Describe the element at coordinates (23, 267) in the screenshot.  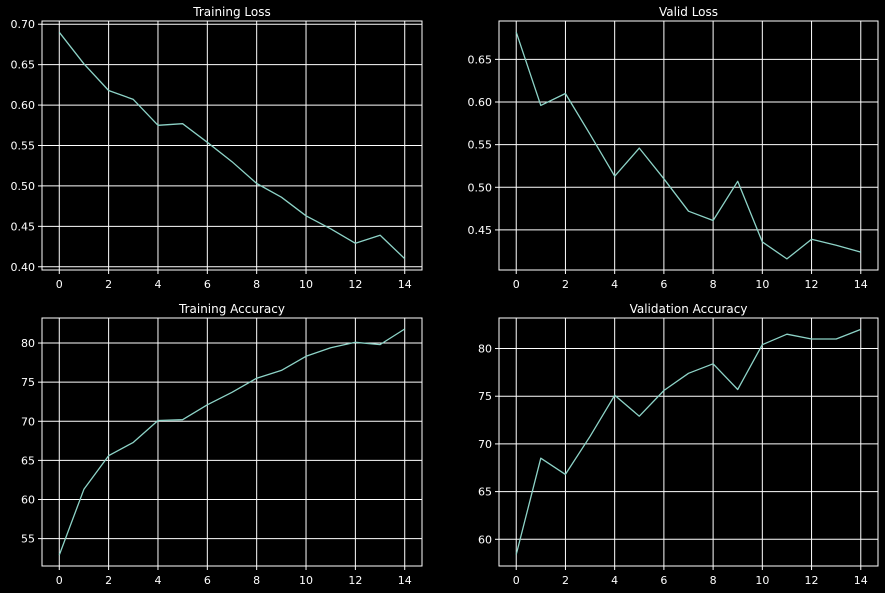
I see `y-tick-label: 0.40` at that location.